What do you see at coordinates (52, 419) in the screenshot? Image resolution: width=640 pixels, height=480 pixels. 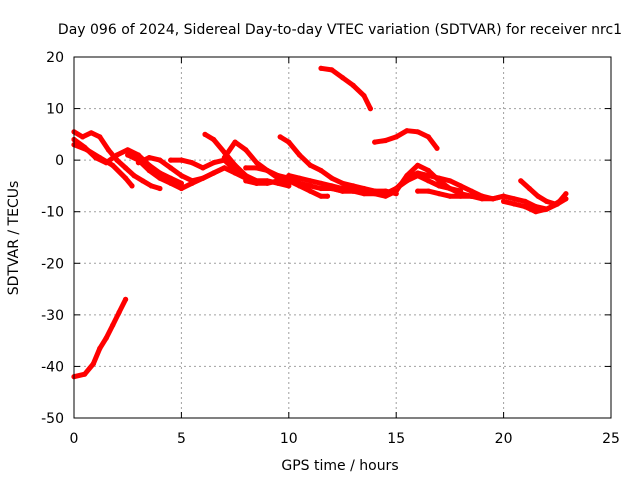 I see `y-tick-label: -50` at bounding box center [52, 419].